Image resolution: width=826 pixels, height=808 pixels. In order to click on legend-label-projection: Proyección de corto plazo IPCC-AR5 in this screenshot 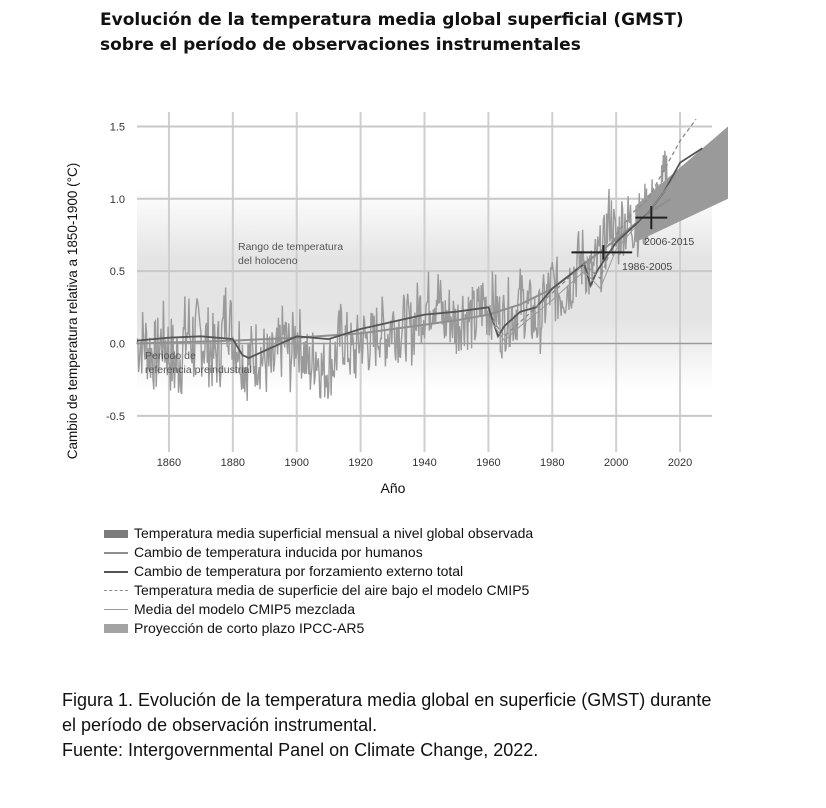, I will do `click(249, 628)`.